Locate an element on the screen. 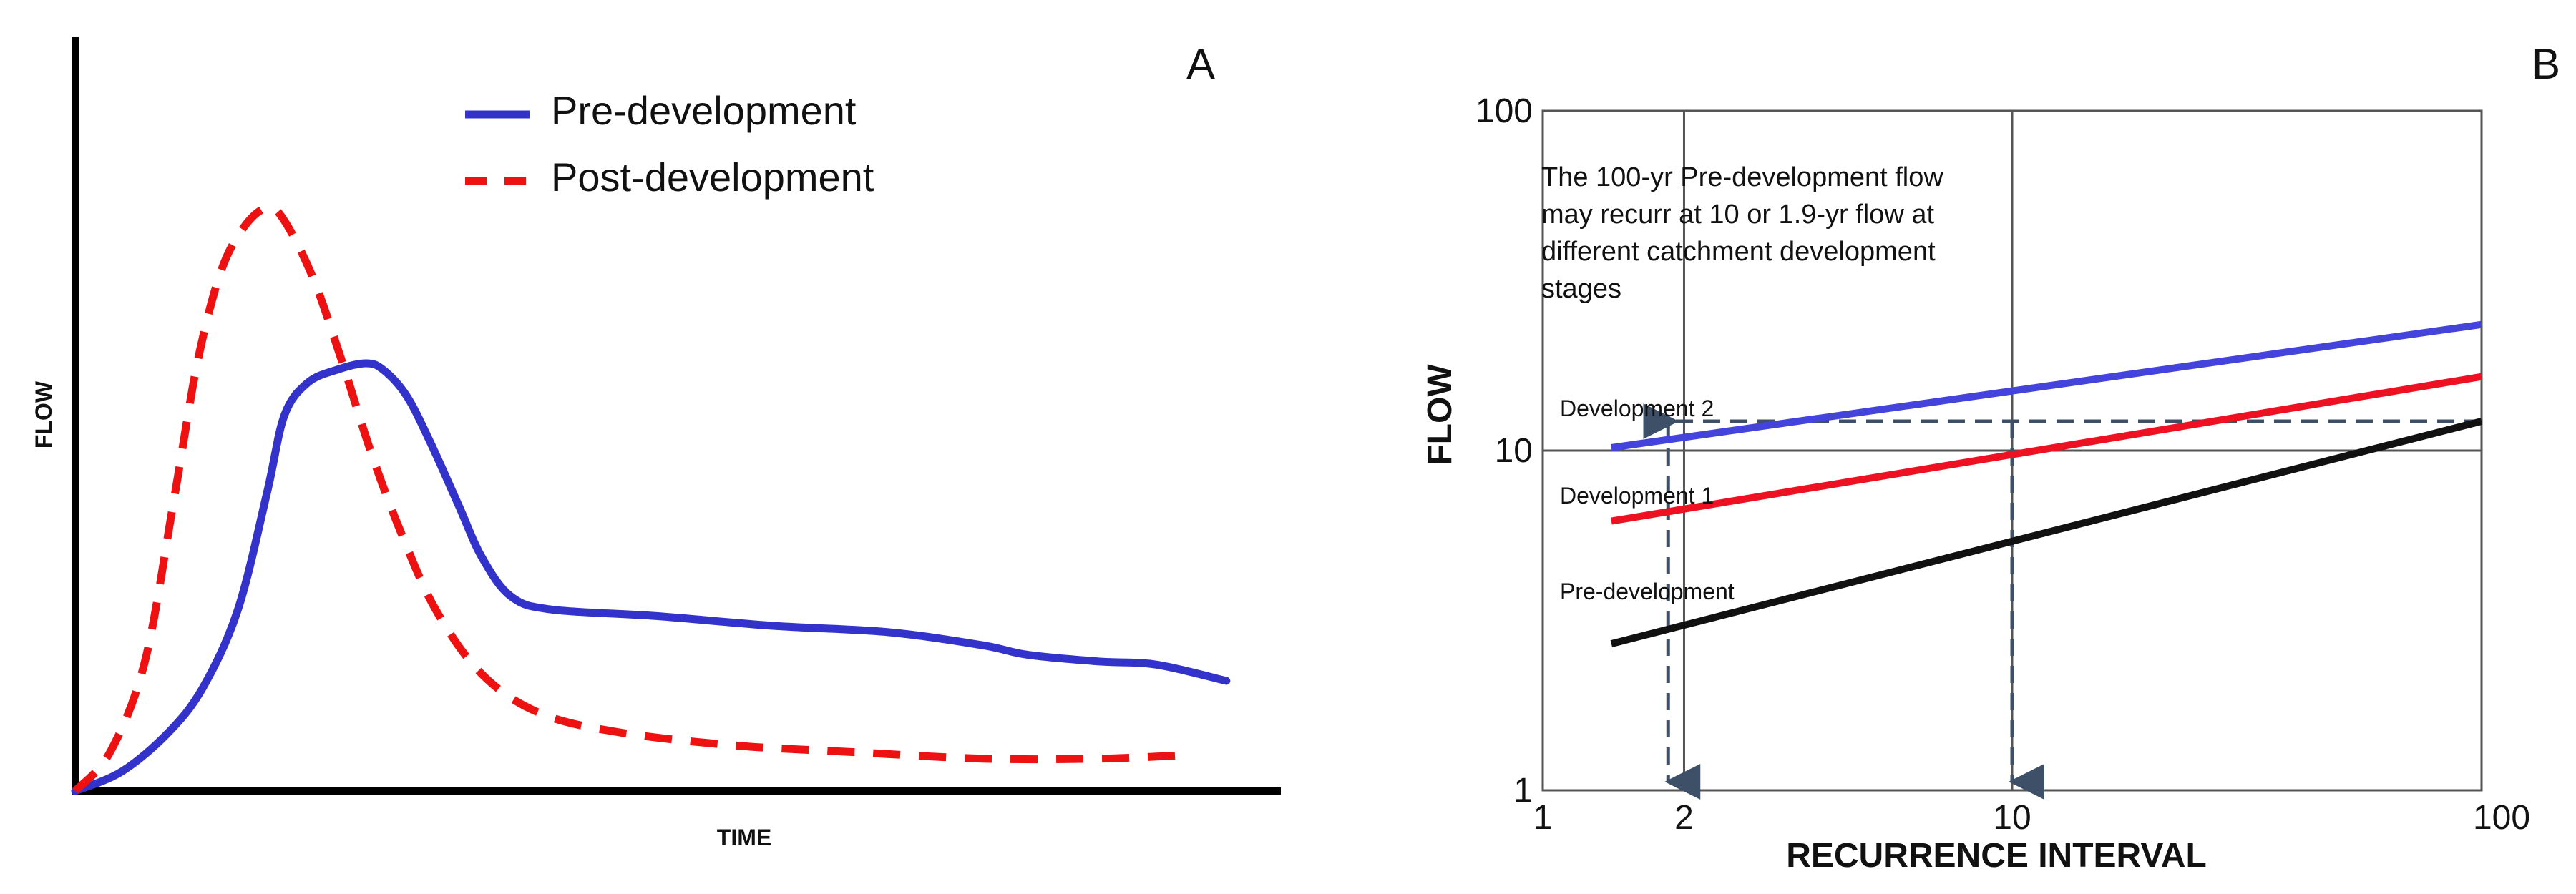 This screenshot has height=894, width=2576. chart-a-legend-label-pre-development: Pre-development is located at coordinates (704, 110).